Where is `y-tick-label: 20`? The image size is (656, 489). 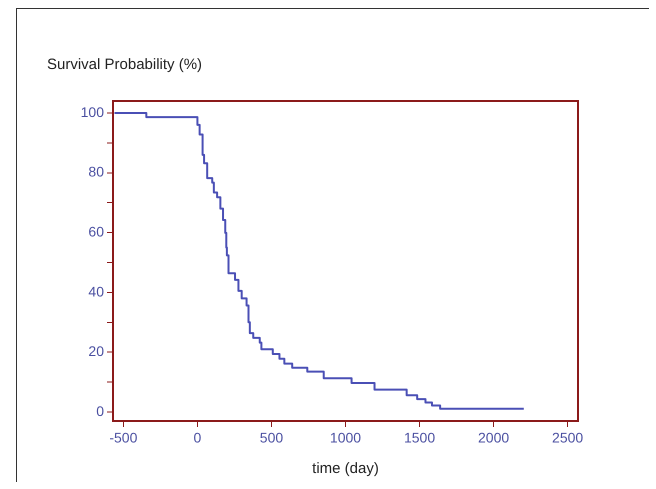 y-tick-label: 20 is located at coordinates (96, 351).